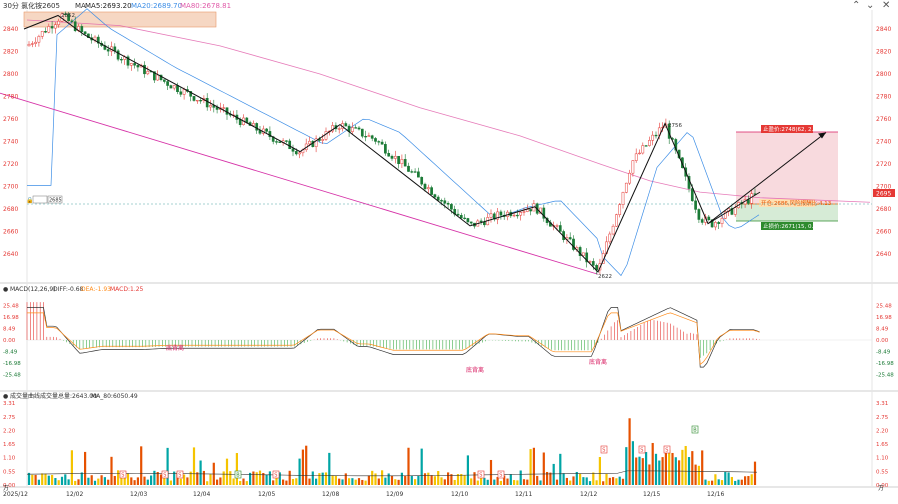 Image resolution: width=898 pixels, height=504 pixels. What do you see at coordinates (33, 289) in the screenshot?
I see `macd-title: MACD(12,26,9)` at bounding box center [33, 289].